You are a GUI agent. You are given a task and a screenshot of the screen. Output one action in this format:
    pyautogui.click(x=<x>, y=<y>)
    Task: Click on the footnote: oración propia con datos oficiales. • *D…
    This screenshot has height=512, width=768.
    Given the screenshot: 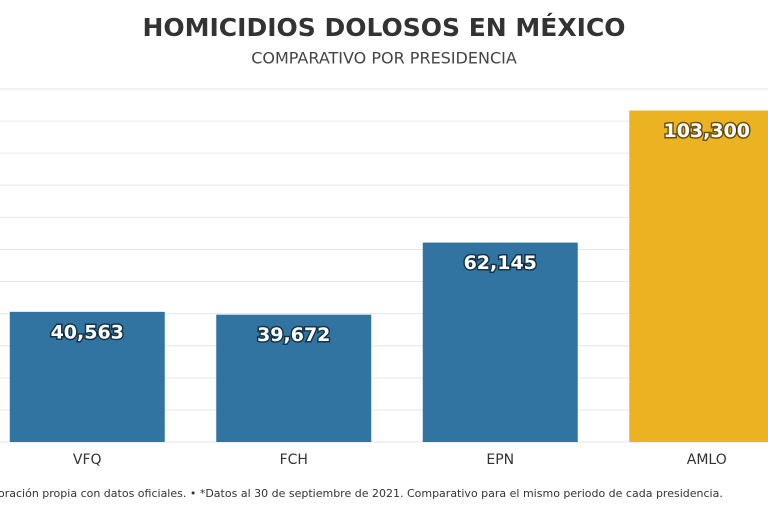 What is the action you would take?
    pyautogui.click(x=361, y=493)
    